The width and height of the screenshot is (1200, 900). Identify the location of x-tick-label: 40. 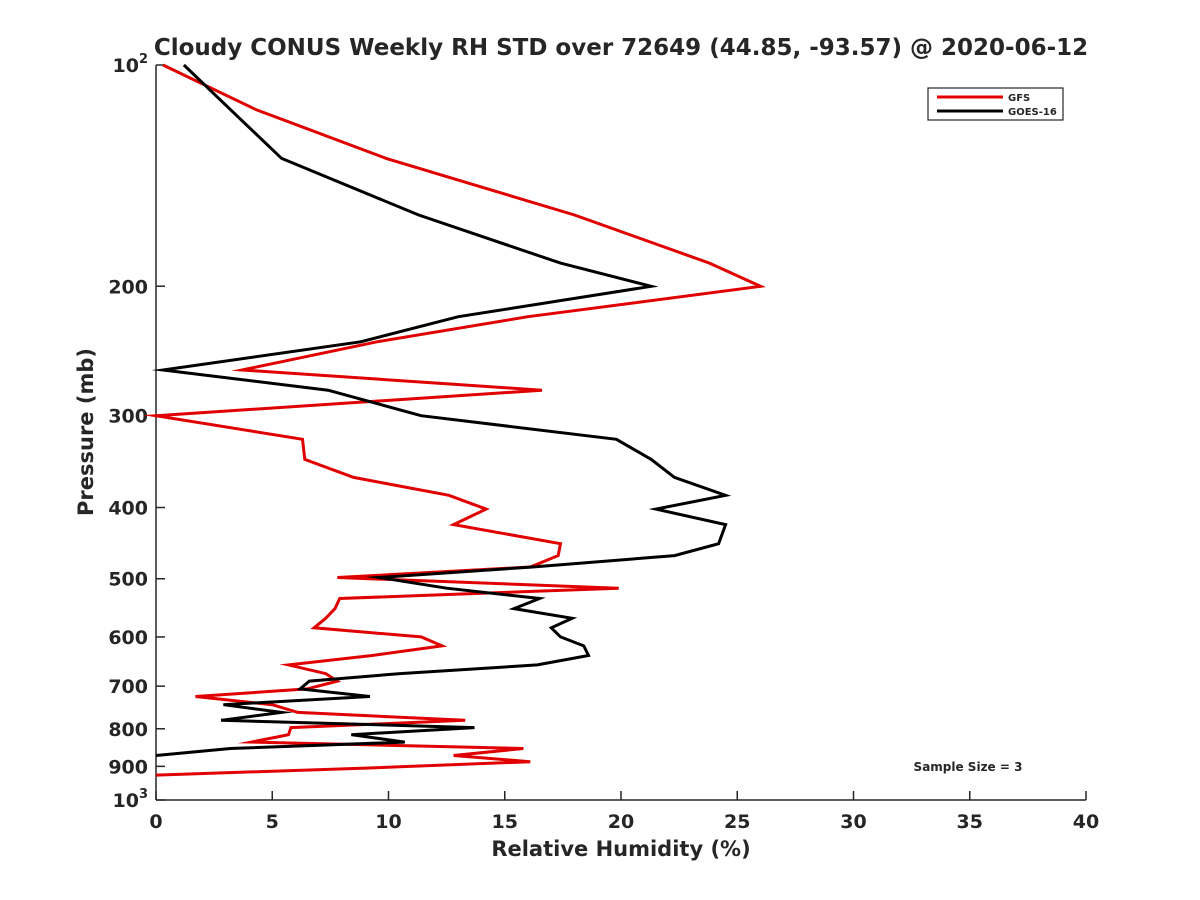
(1086, 822).